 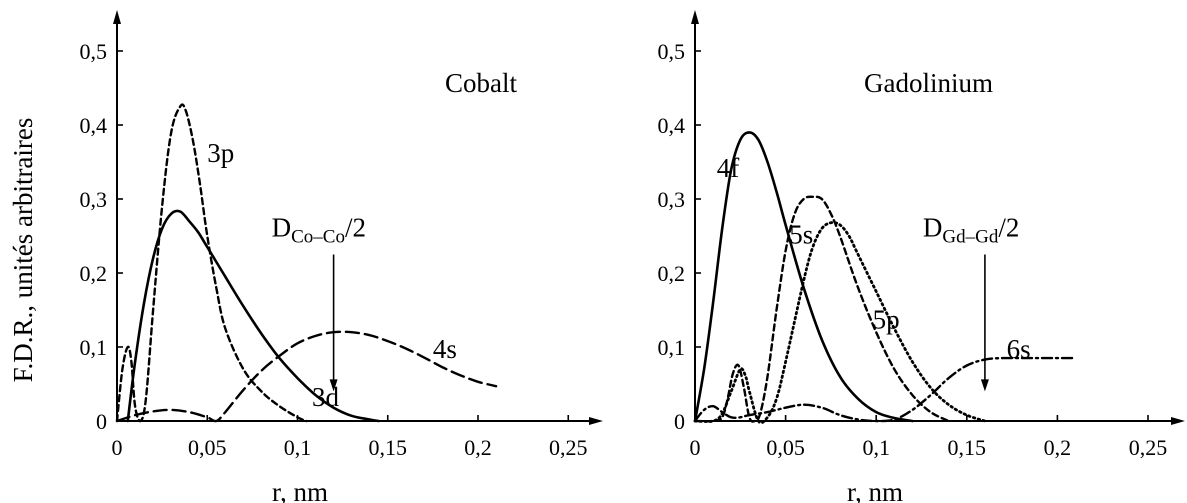 I want to click on series-label-4f: 4f, so click(x=728, y=168).